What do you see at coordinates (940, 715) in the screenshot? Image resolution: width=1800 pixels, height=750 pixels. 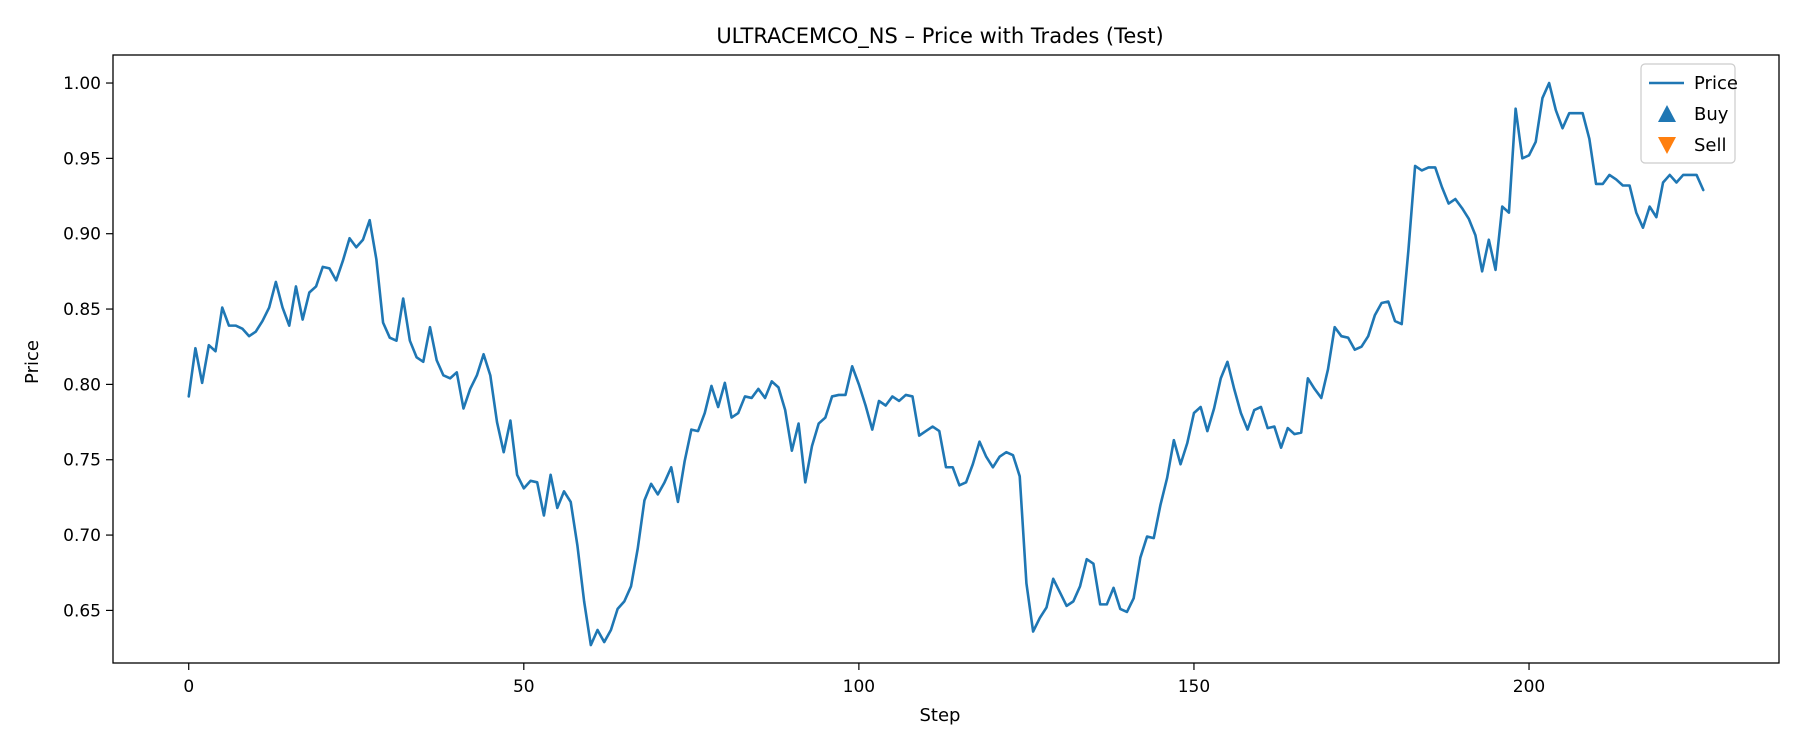 I see `x-axis-label: Step` at bounding box center [940, 715].